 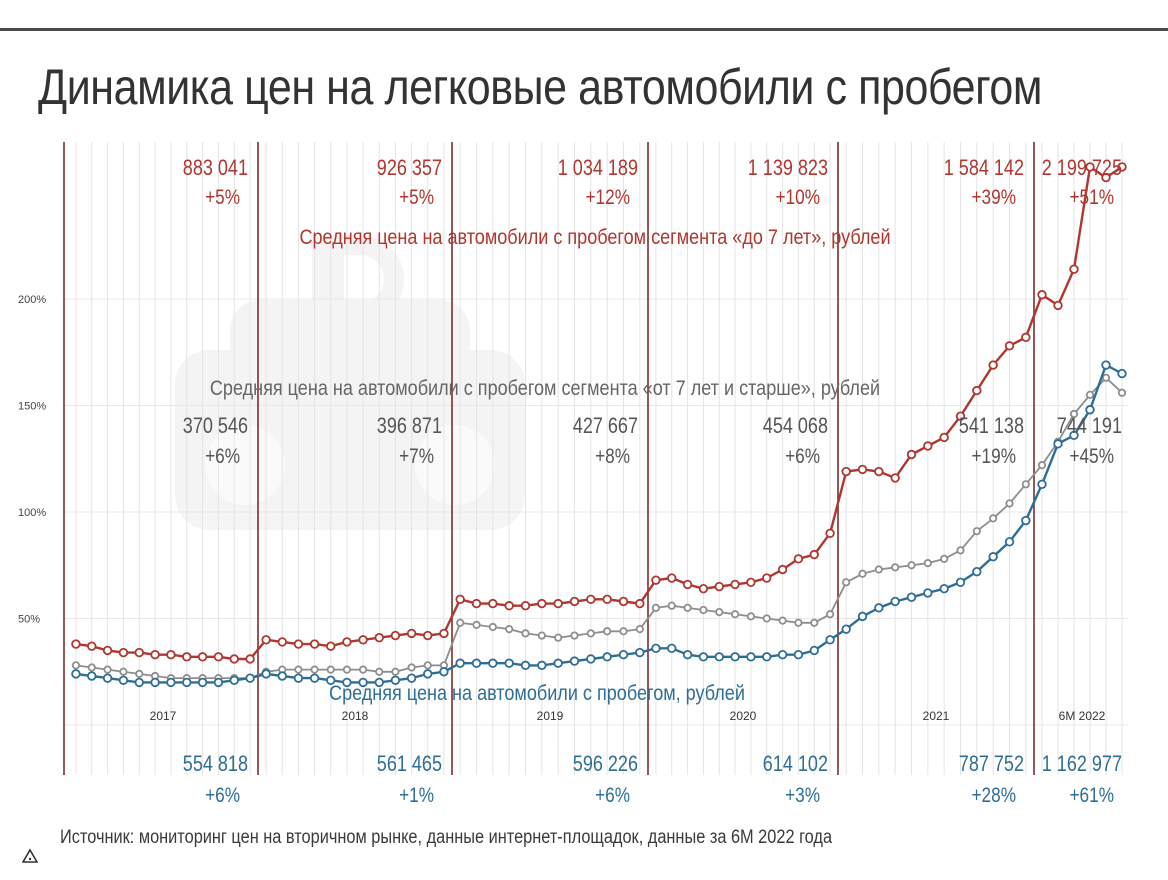 I want to click on annotation-value: 541 138, so click(x=991, y=426).